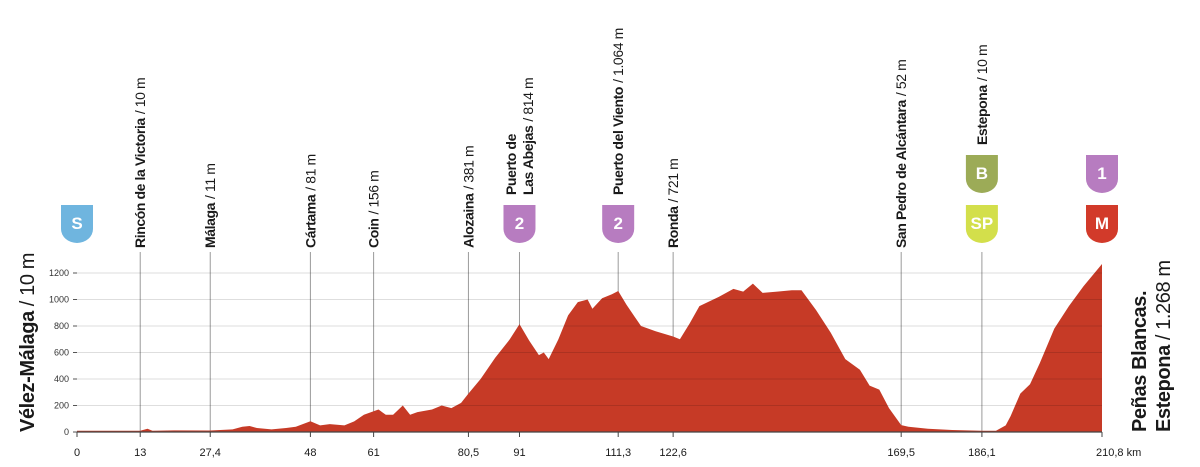 The image size is (1200, 467). Describe the element at coordinates (210, 180) in the screenshot. I see `waypoint-label-part: / 11 m` at that location.